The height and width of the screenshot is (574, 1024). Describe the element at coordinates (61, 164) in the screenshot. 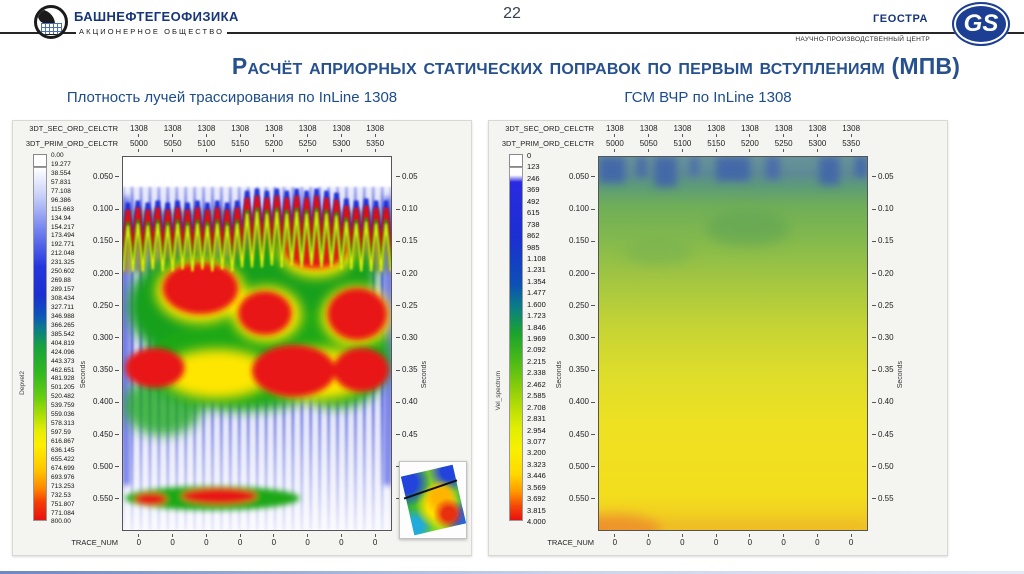

I see `colorbar-tick: 19.277` at that location.